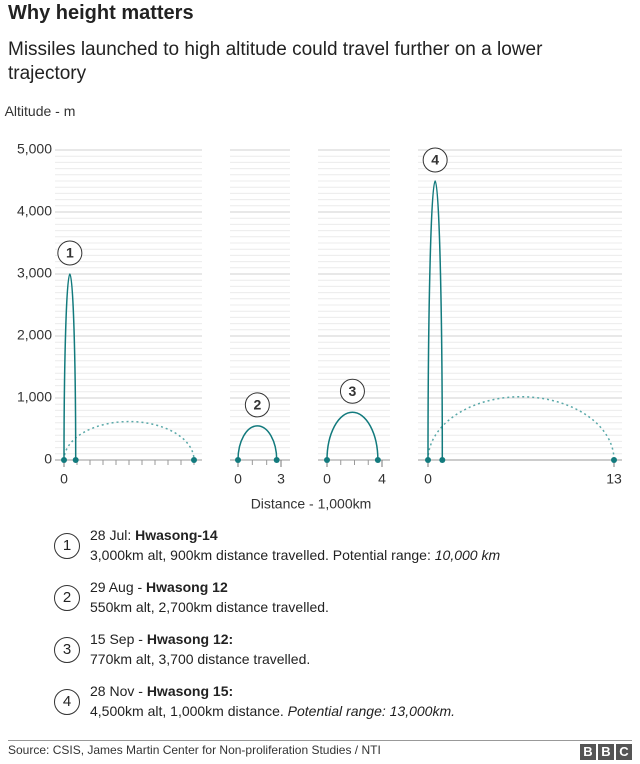 This screenshot has width=640, height=764. Describe the element at coordinates (200, 659) in the screenshot. I see `note-detail: 770km alt, 3,700 distance travelled.` at that location.